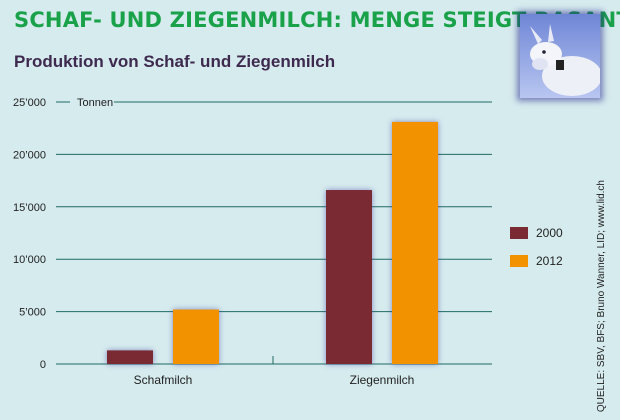 This screenshot has width=620, height=420. I want to click on legend-swatch-2000, so click(519, 233).